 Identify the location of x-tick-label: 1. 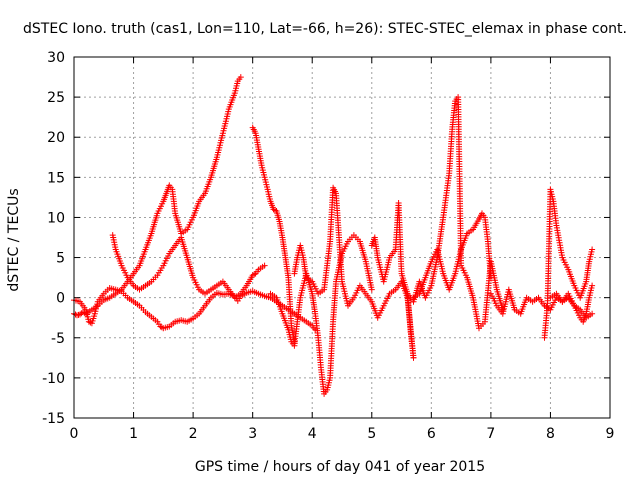
(133, 434).